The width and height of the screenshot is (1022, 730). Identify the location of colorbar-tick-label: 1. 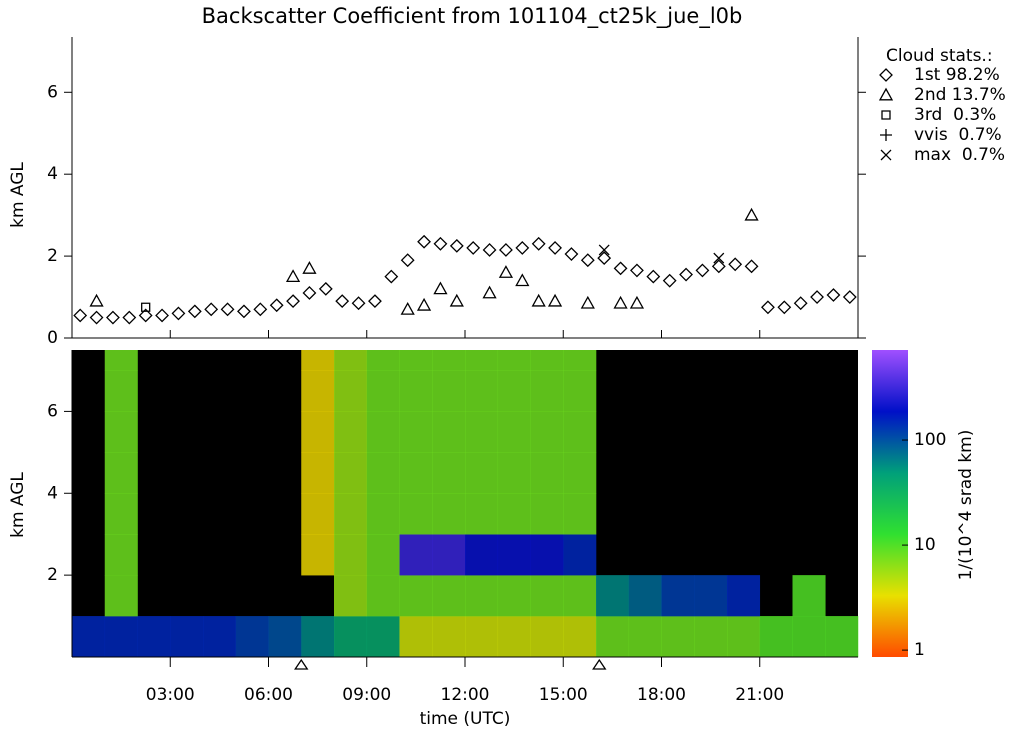
(919, 650).